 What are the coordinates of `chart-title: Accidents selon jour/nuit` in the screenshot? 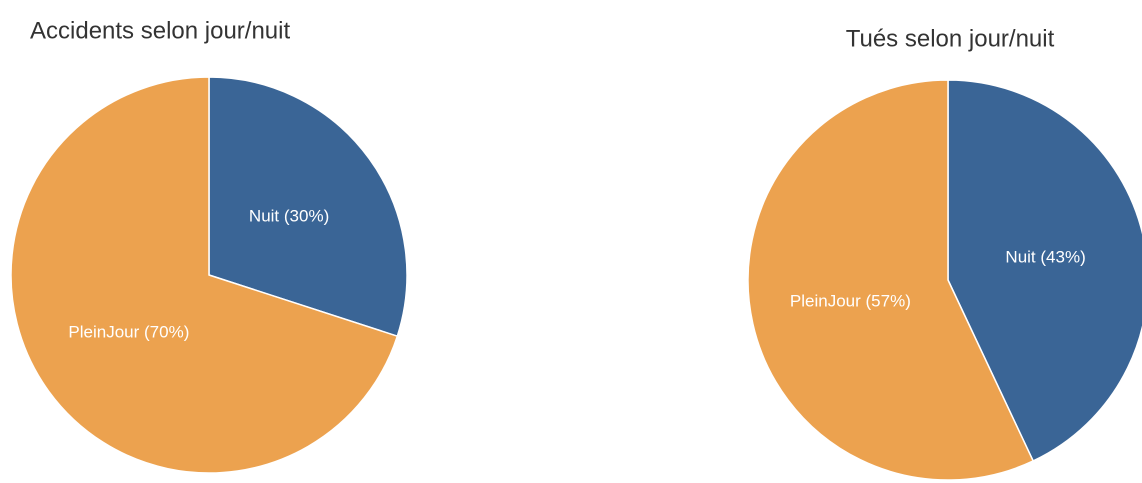 It's located at (160, 30).